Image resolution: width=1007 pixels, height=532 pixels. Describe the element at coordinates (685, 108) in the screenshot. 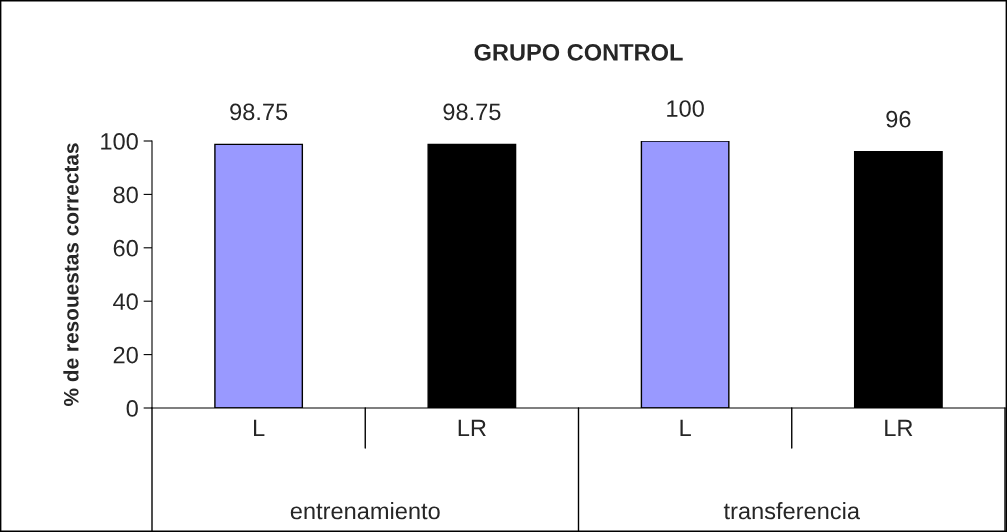

I see `data-label: 100` at that location.